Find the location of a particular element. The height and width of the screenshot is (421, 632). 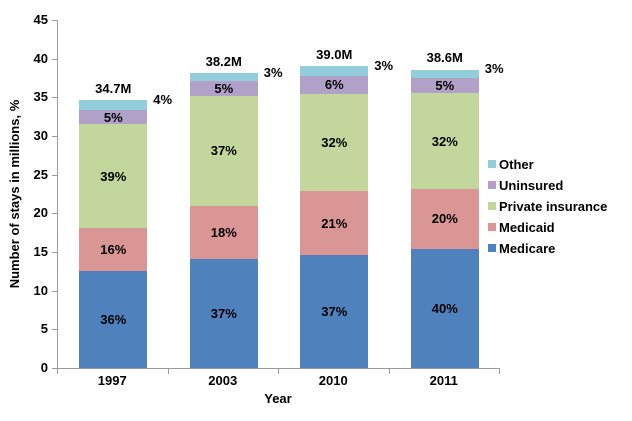

bar-segment-medicaid: 20% is located at coordinates (444, 218).